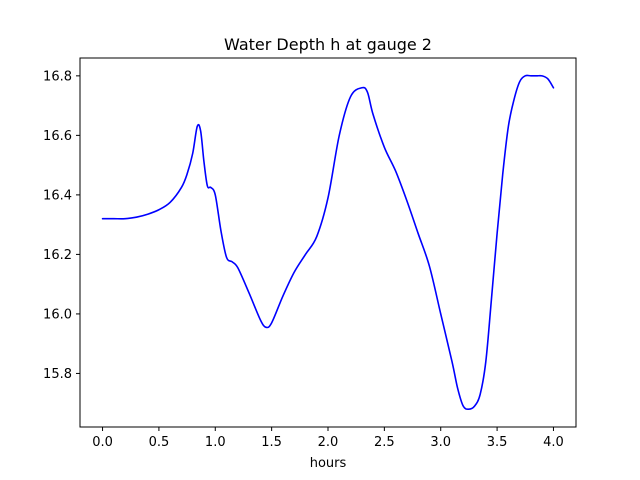 Image resolution: width=640 pixels, height=480 pixels. Describe the element at coordinates (57, 76) in the screenshot. I see `y-tick-label: 16.8` at that location.